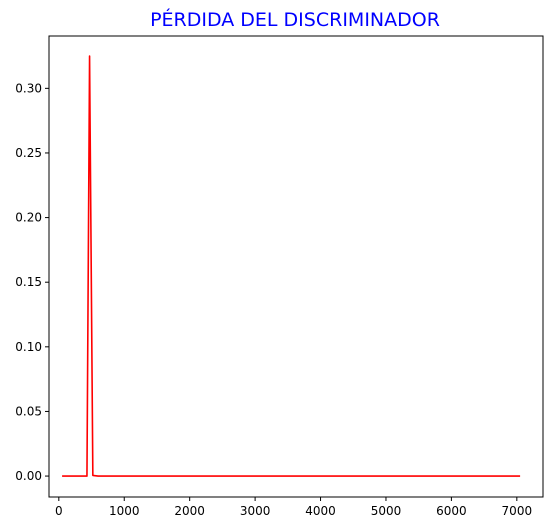  What do you see at coordinates (28, 347) in the screenshot?
I see `y-tick-label: 0.10` at bounding box center [28, 347].